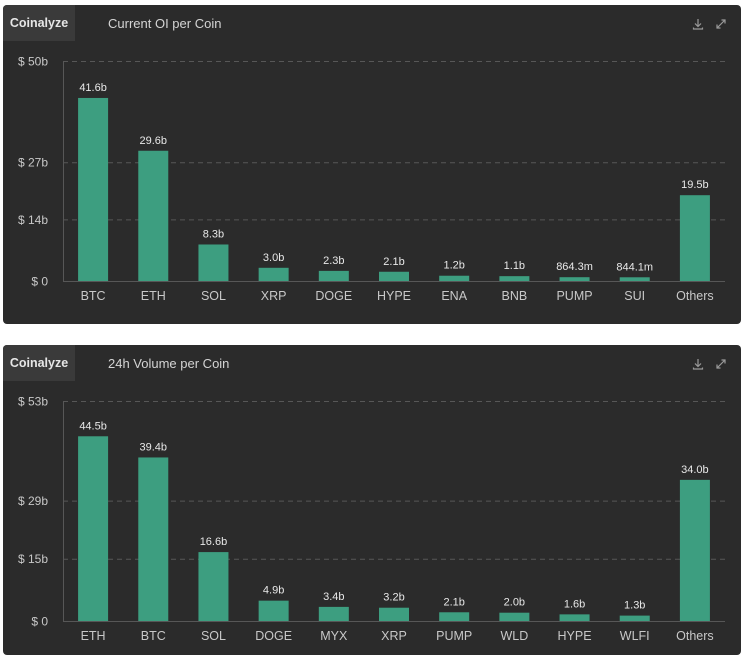 The height and width of the screenshot is (656, 741). I want to click on data-label: 19.5b, so click(695, 185).